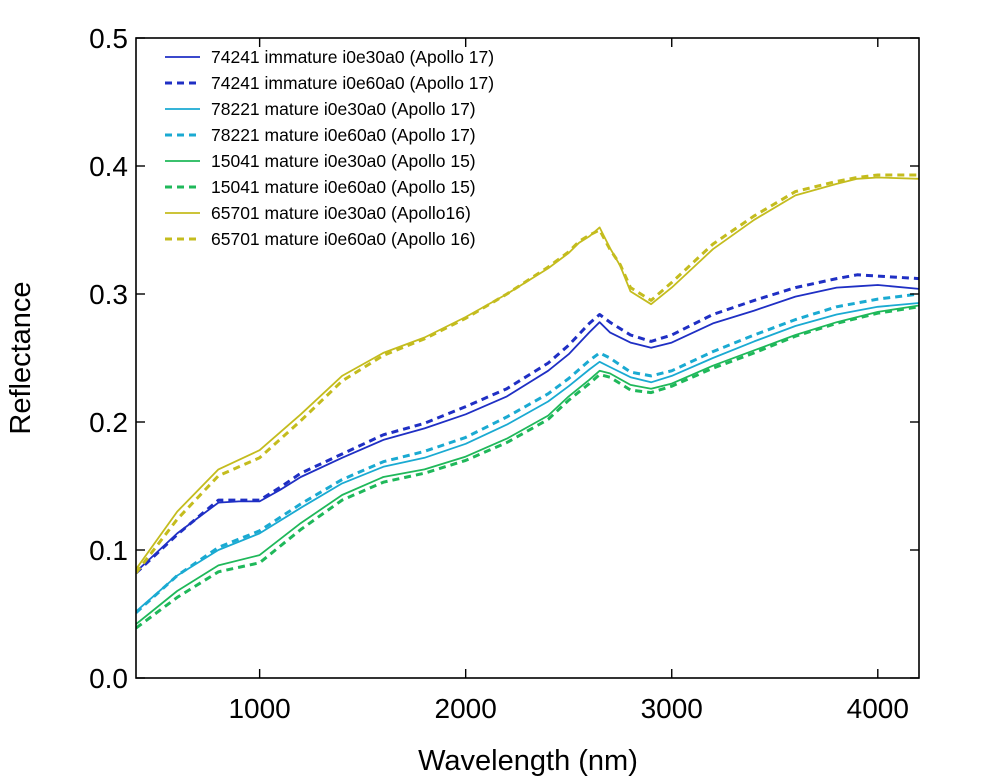 The width and height of the screenshot is (1000, 781). What do you see at coordinates (352, 57) in the screenshot?
I see `legend-label: 74241 immature i0e30a0 (Apollo 17)` at bounding box center [352, 57].